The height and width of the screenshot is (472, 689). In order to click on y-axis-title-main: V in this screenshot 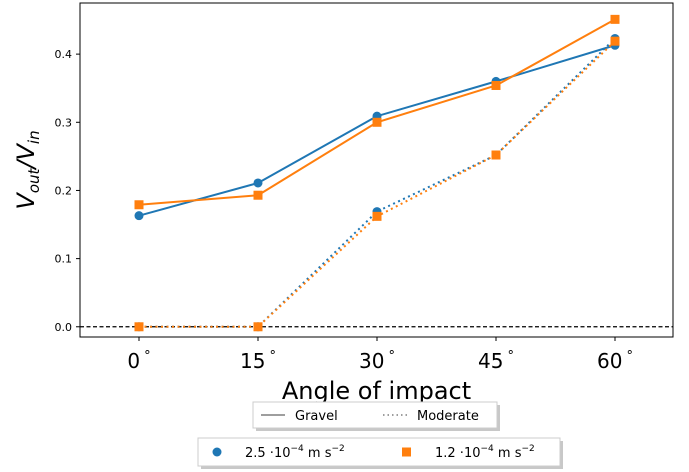, I will do `click(26, 201)`.